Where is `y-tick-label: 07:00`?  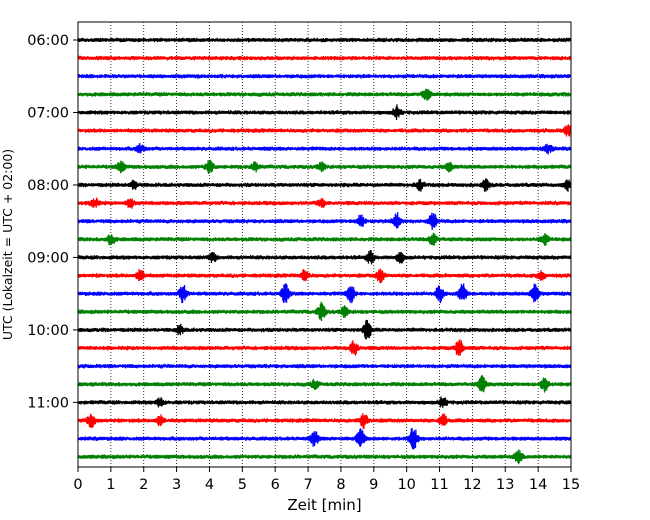 y-tick-label: 07:00 is located at coordinates (48, 113).